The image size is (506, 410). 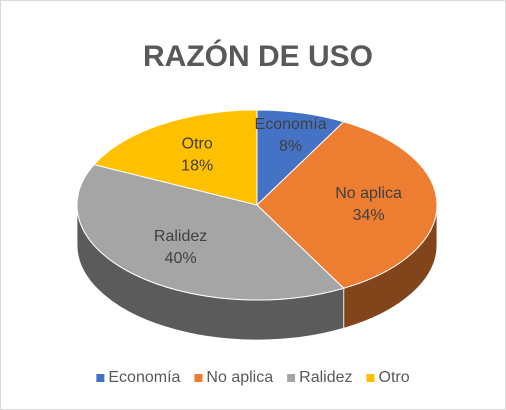 What do you see at coordinates (197, 165) in the screenshot?
I see `data-label-value: 18%` at bounding box center [197, 165].